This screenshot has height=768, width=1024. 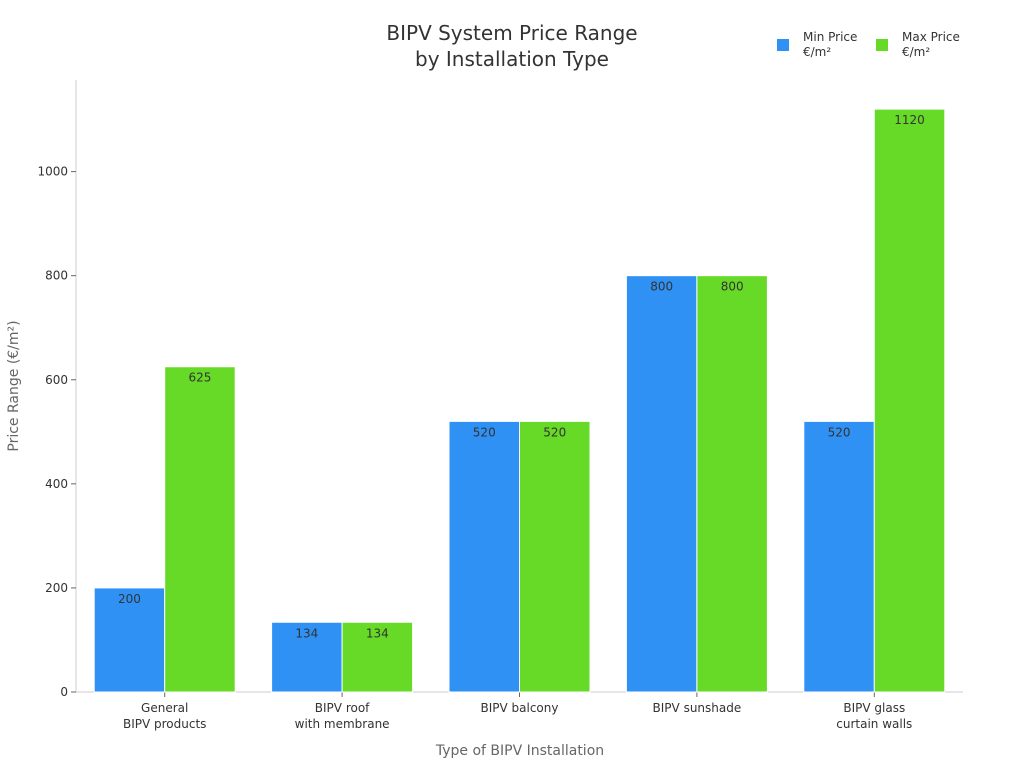 What do you see at coordinates (56, 276) in the screenshot?
I see `y-tick-label: 800` at bounding box center [56, 276].